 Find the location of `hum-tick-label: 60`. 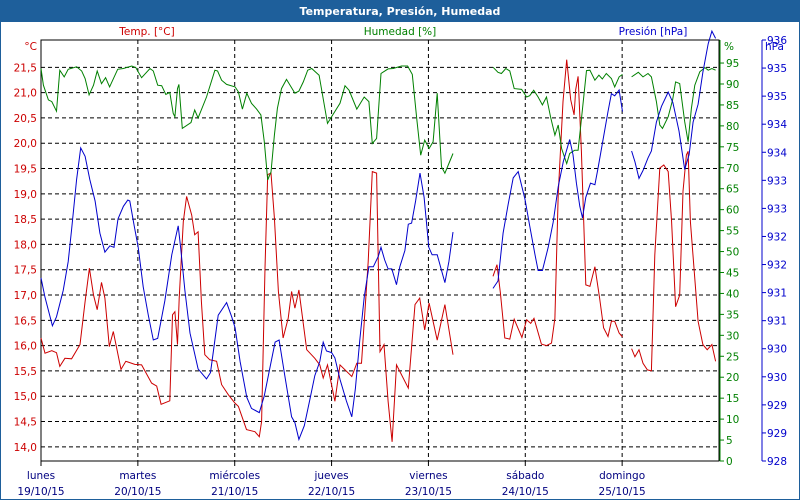

hum-tick-label: 60 is located at coordinates (732, 211).